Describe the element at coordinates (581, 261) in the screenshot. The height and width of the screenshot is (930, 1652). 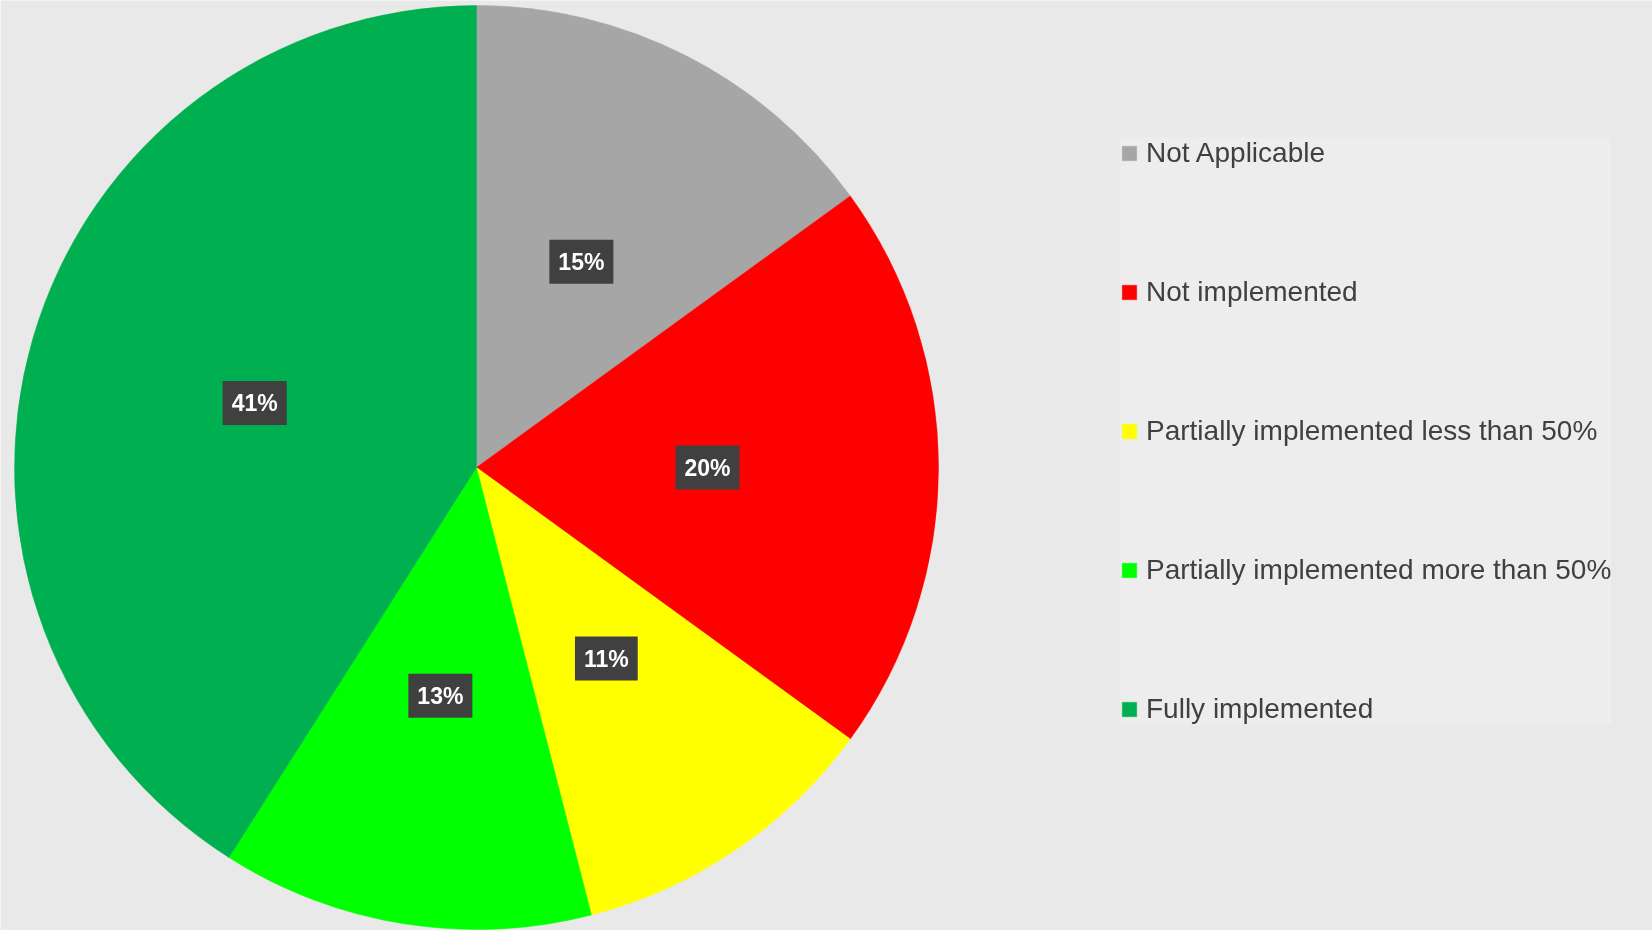
I see `data-label: 15%` at that location.